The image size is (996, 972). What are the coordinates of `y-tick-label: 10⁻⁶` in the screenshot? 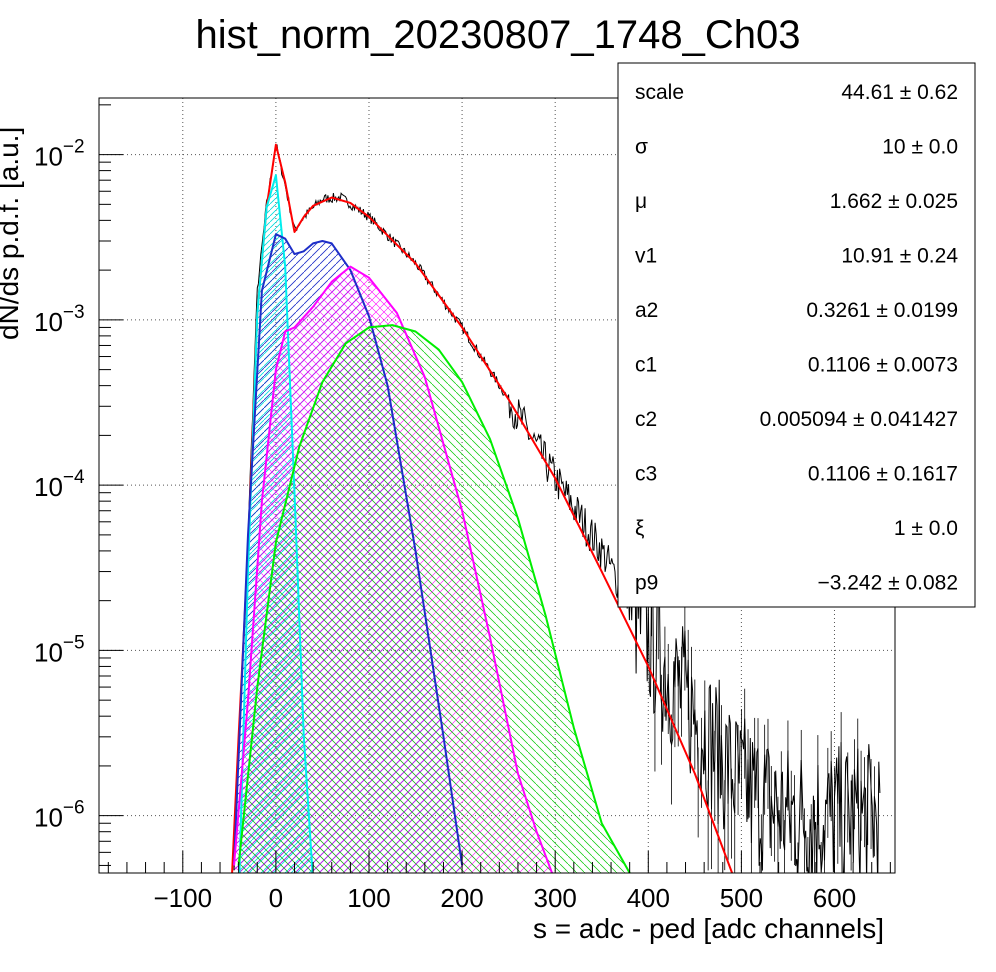 It's located at (59, 815).